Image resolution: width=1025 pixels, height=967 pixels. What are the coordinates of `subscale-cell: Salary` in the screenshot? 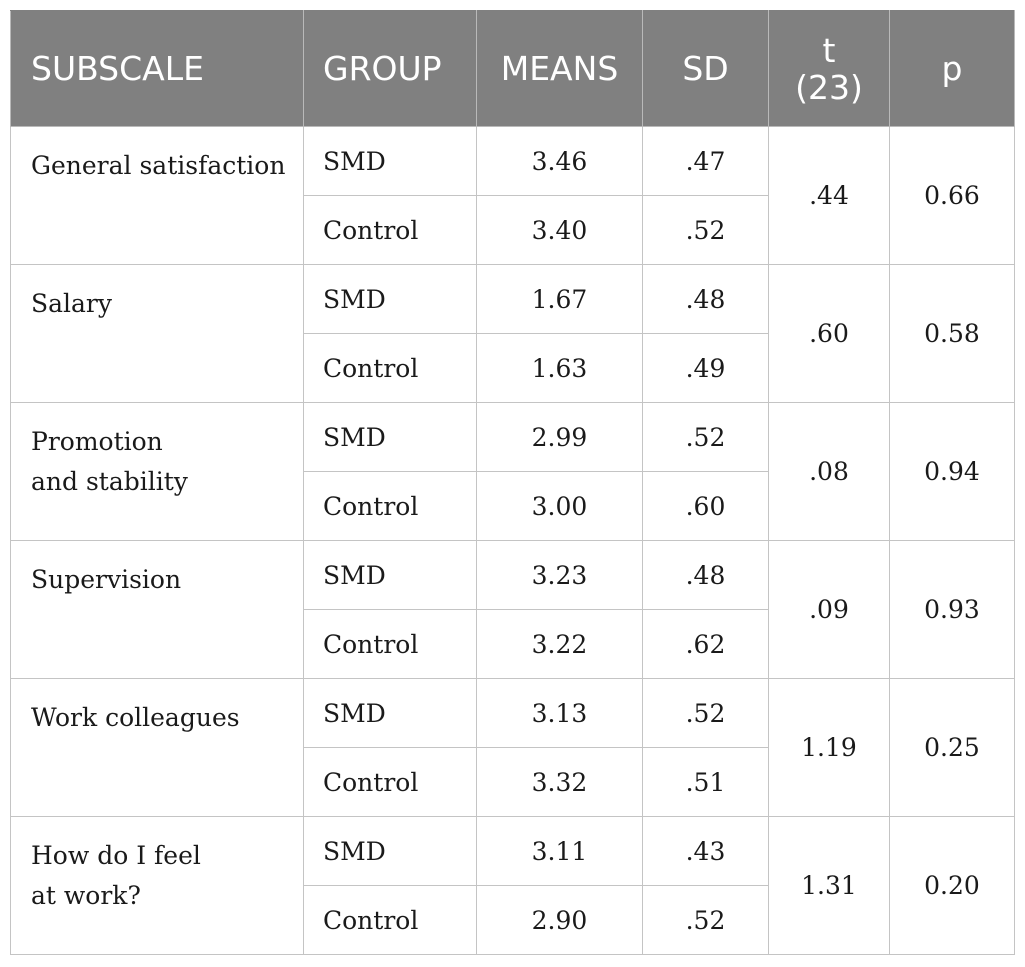 It's located at (157, 333).